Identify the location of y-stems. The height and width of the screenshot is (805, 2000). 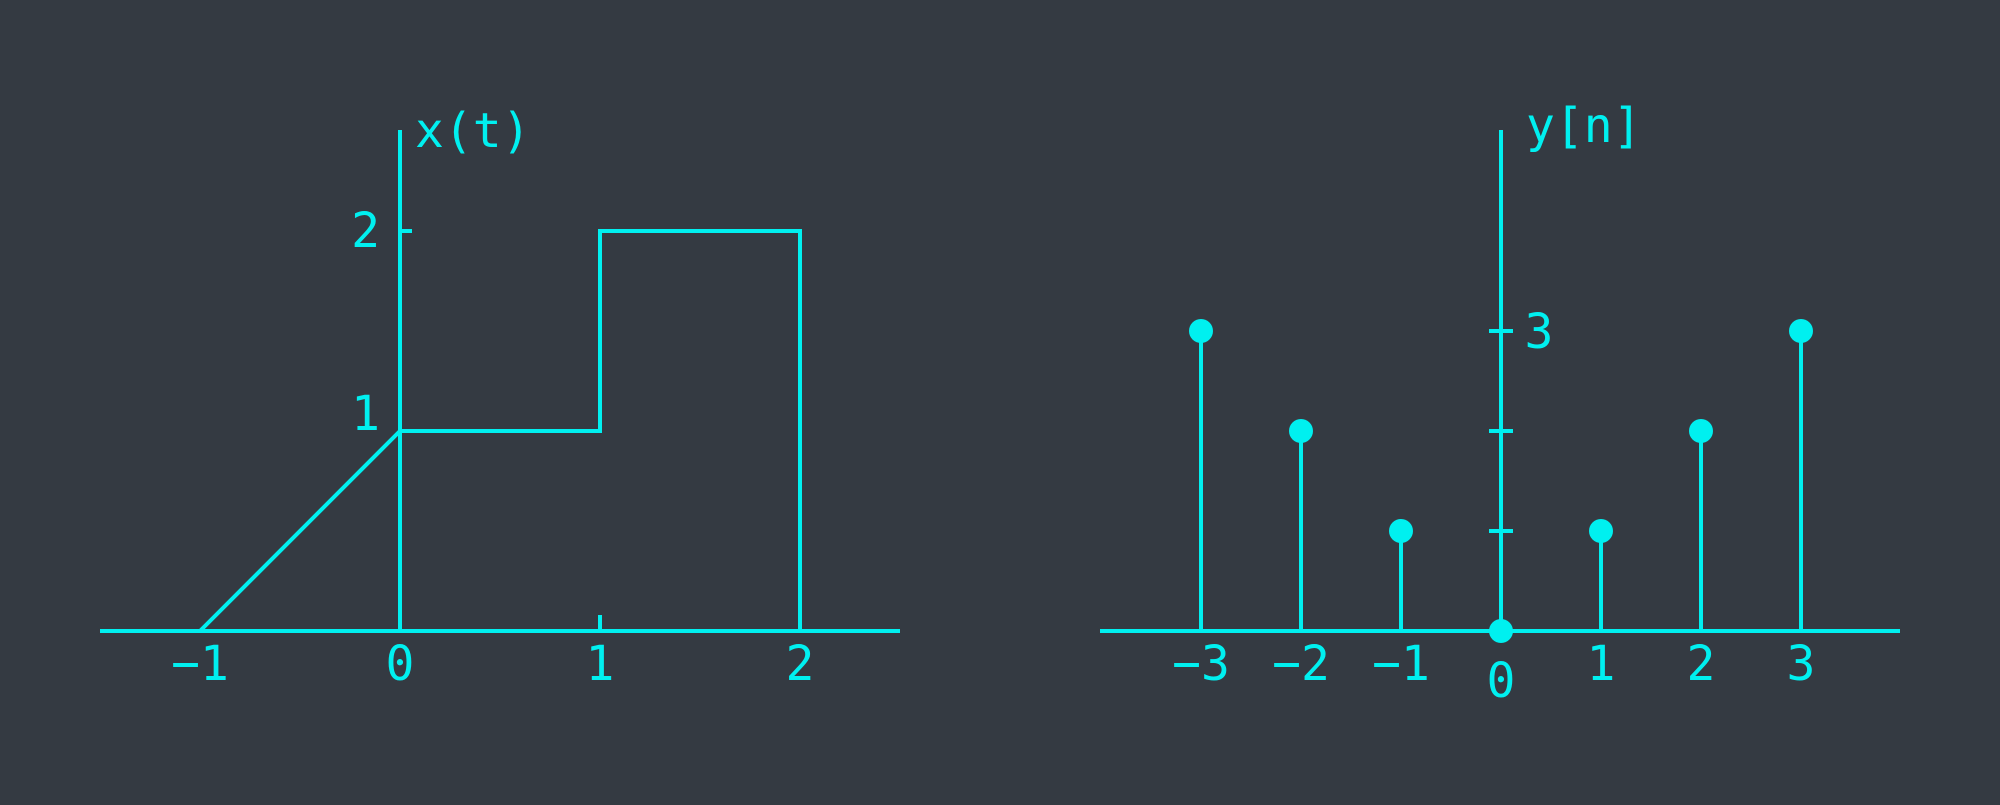
(1501, 481).